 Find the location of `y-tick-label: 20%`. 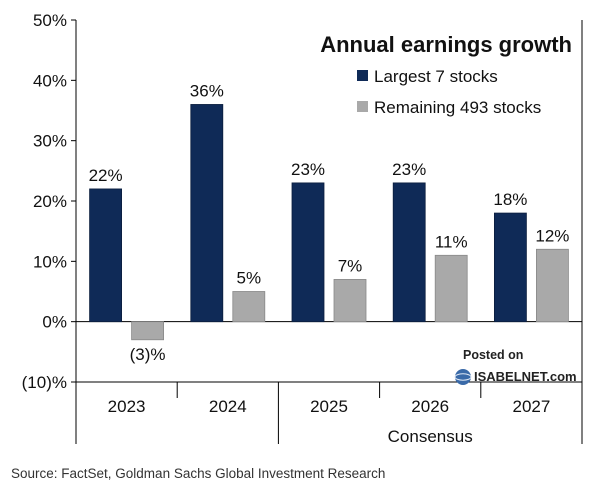

y-tick-label: 20% is located at coordinates (50, 201).